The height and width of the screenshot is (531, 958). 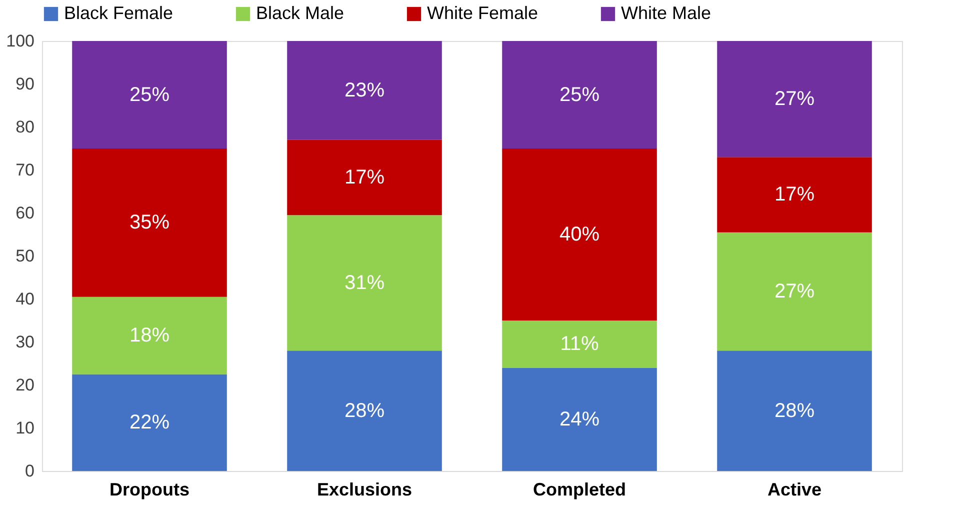 What do you see at coordinates (119, 13) in the screenshot?
I see `legend-label: Black Female` at bounding box center [119, 13].